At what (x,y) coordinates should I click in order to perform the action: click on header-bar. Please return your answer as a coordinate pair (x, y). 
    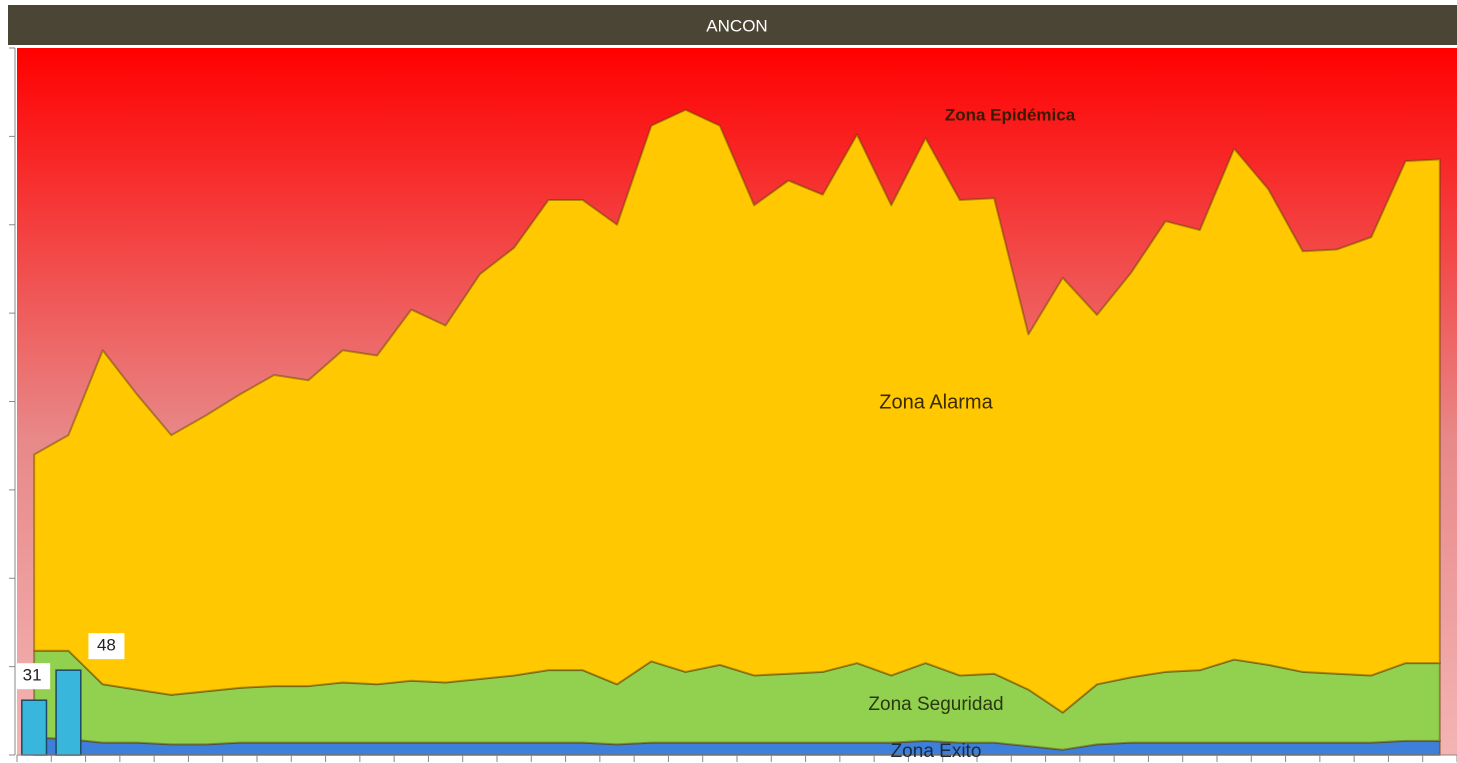
    Looking at the image, I should click on (732, 25).